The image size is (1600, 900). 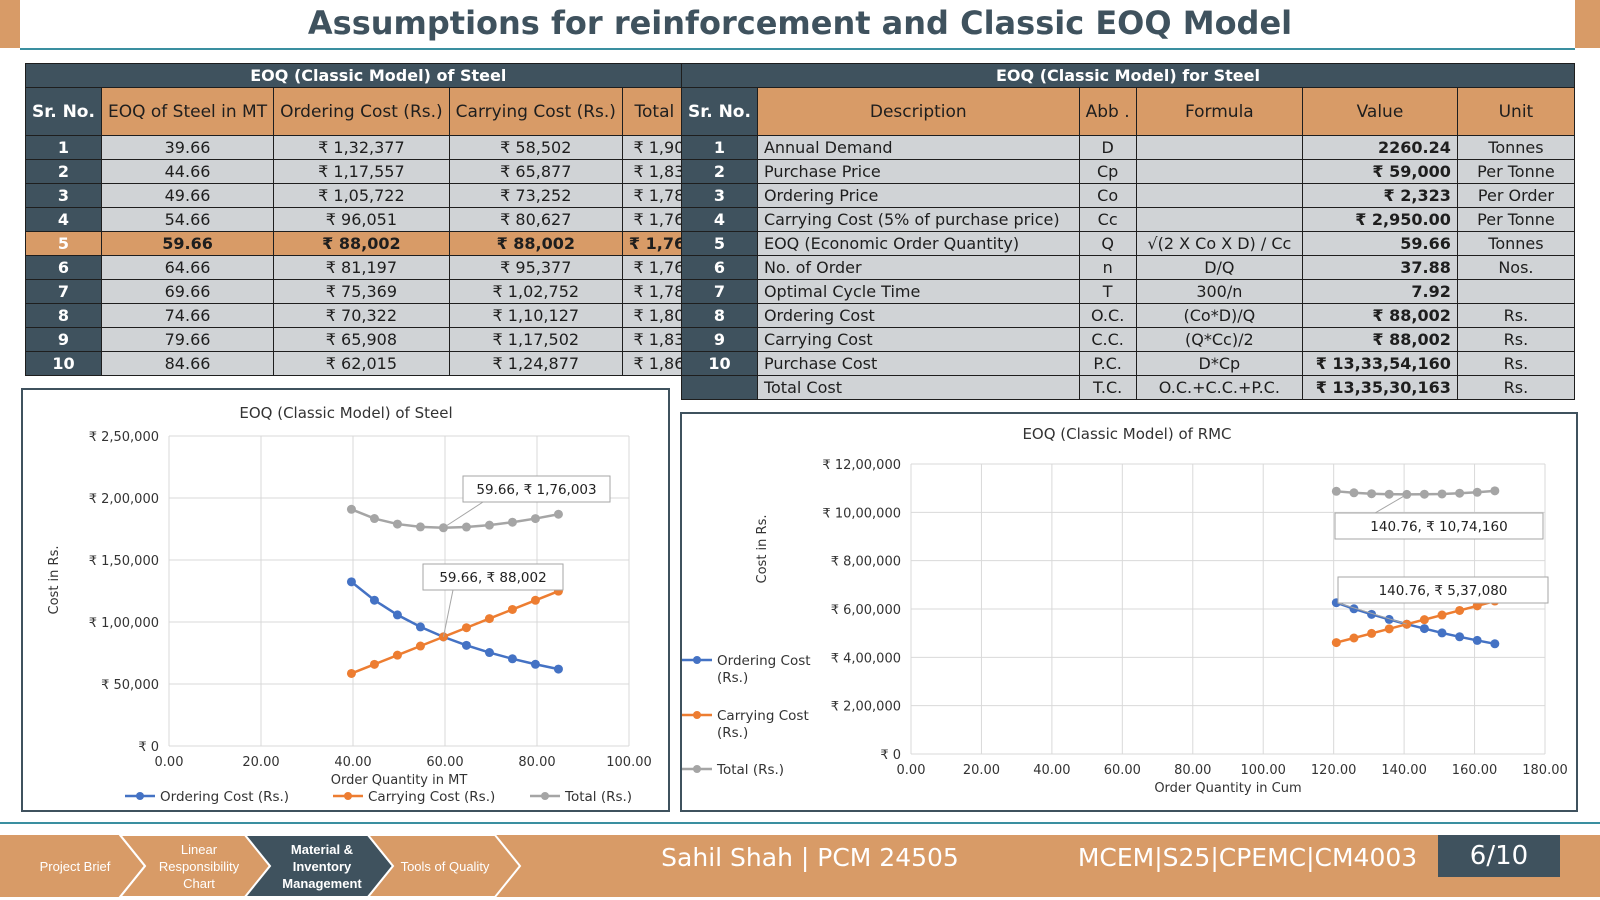 What do you see at coordinates (1516, 267) in the screenshot?
I see `table-cell: Nos.` at bounding box center [1516, 267].